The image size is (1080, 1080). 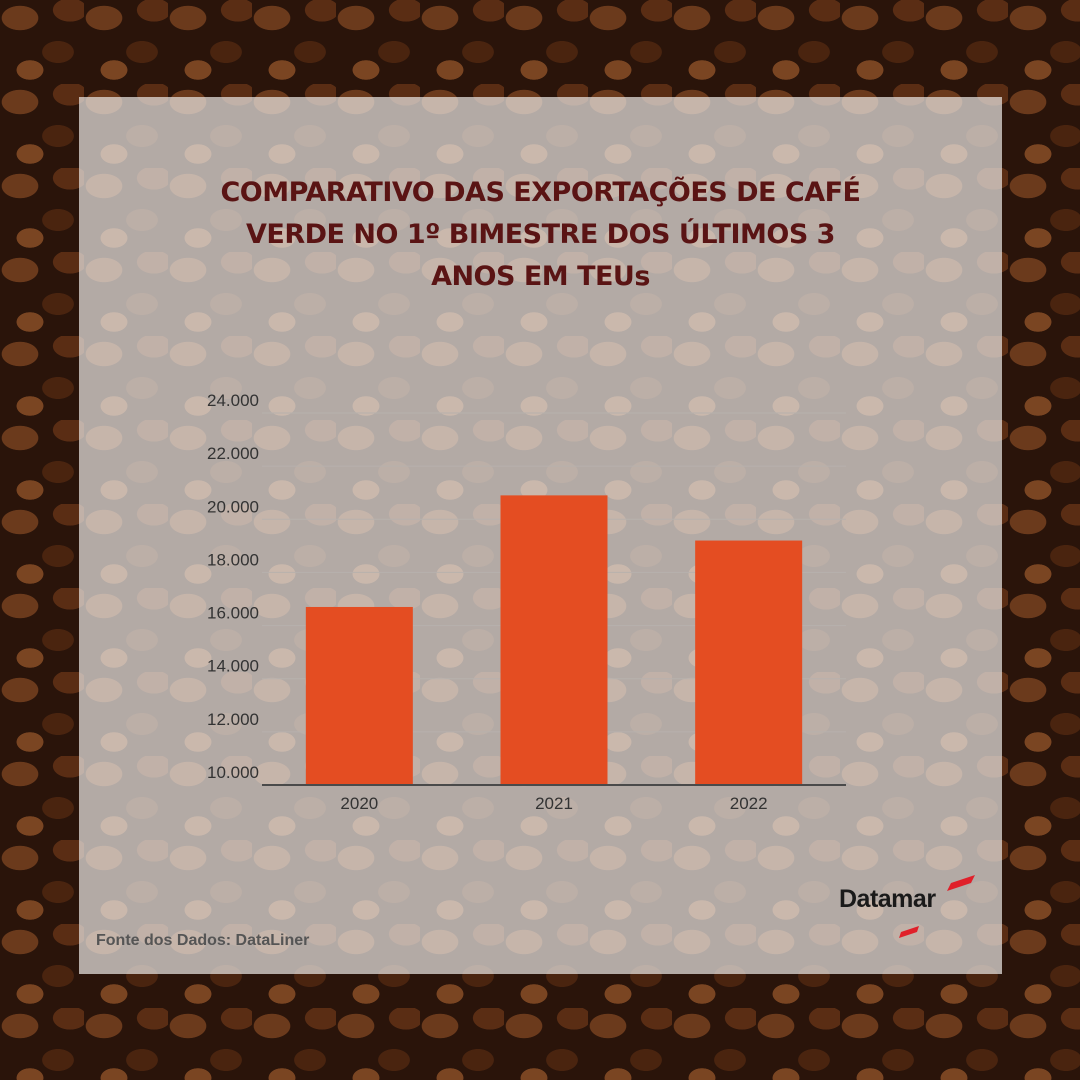 What do you see at coordinates (540, 192) in the screenshot?
I see `chart-title-line: COMPARATIVO DAS EXPORTAÇÕES DE CAFÉ` at bounding box center [540, 192].